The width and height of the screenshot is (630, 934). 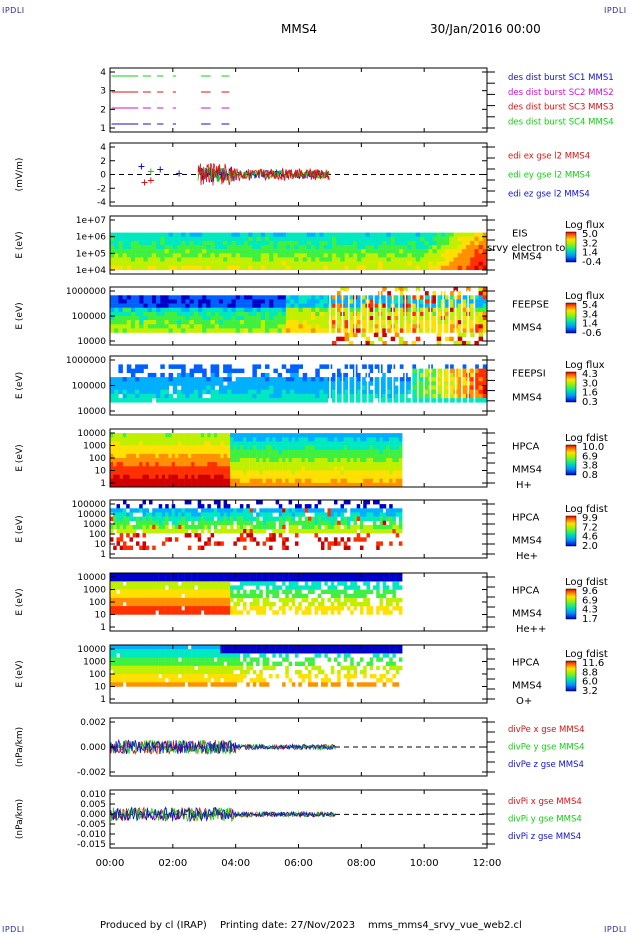 I want to click on y-tick-label: 100, so click(x=97, y=459).